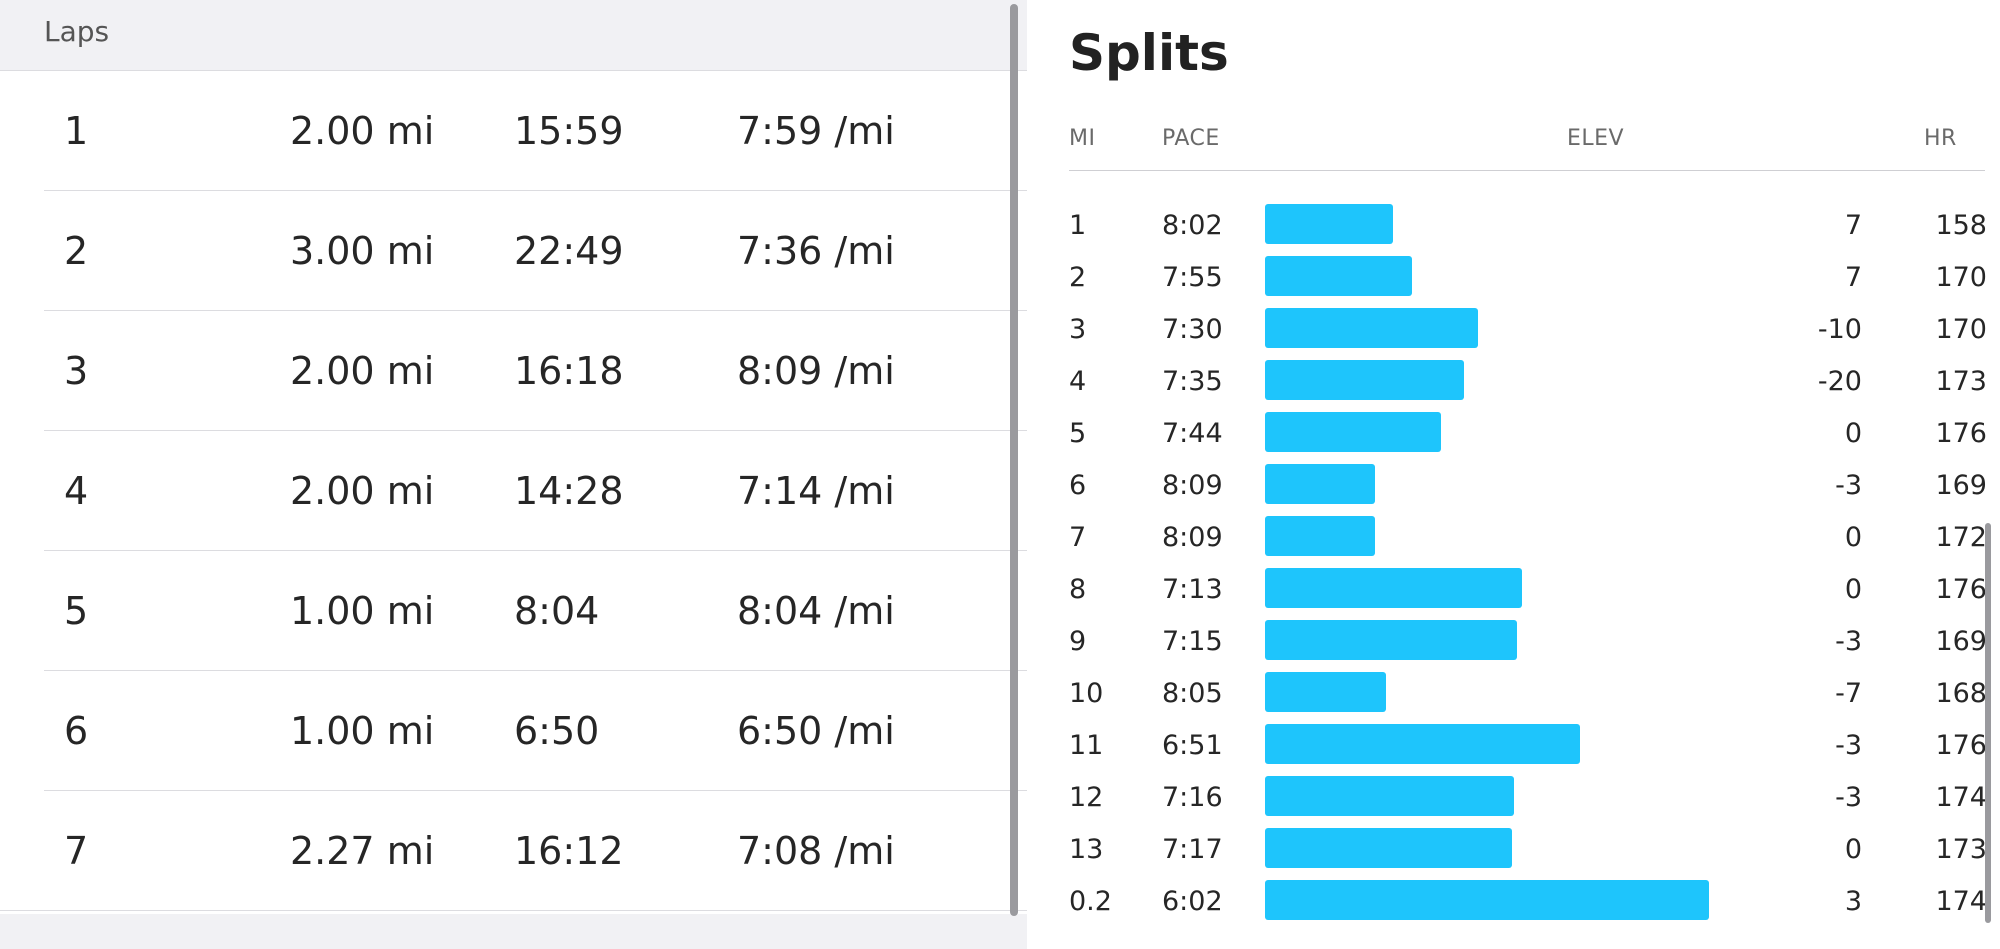 This screenshot has width=2000, height=949. Describe the element at coordinates (1513, 796) in the screenshot. I see `split-row: 12 7:16 -3 174` at that location.